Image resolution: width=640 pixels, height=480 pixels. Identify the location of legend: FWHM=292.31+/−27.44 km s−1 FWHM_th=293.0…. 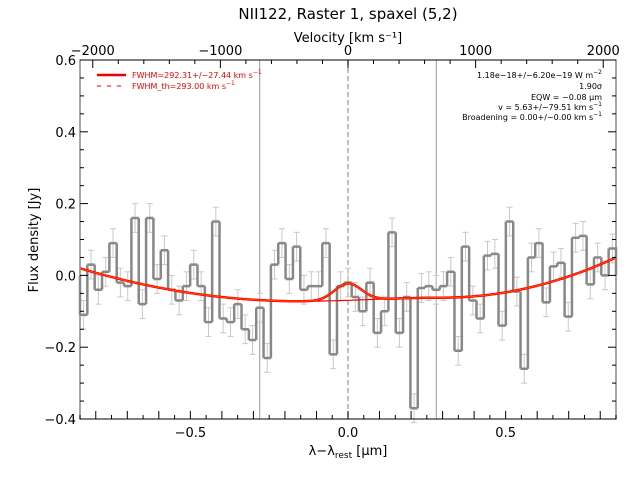
(179, 80).